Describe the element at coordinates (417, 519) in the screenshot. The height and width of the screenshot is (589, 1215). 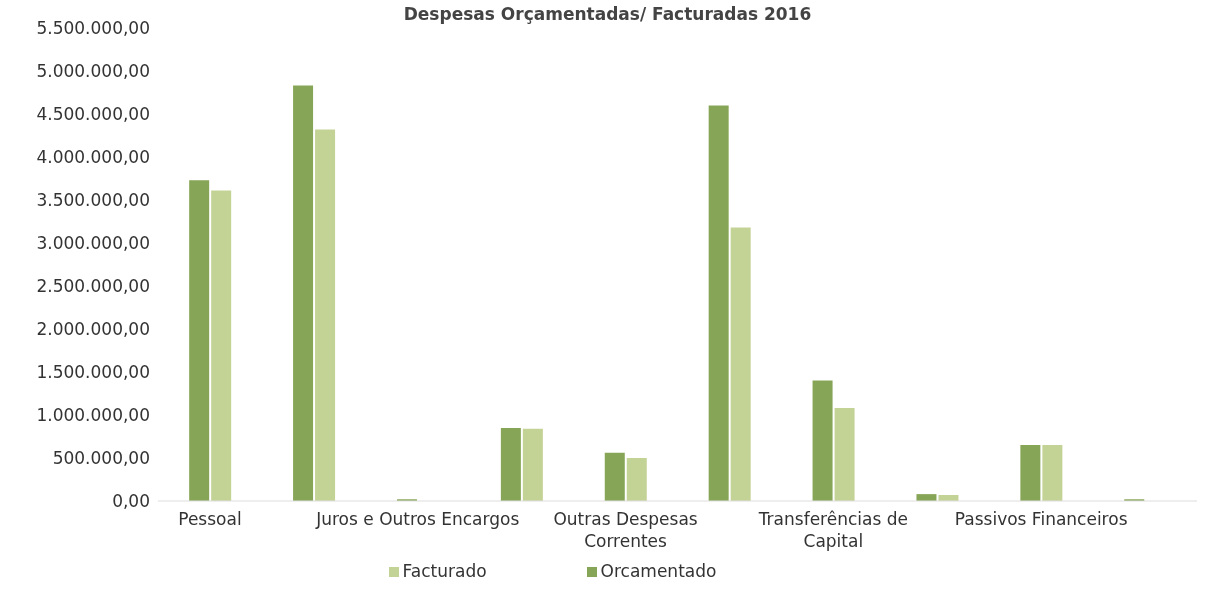
I see `x-tick-label: Juros e Outros Encargos` at that location.